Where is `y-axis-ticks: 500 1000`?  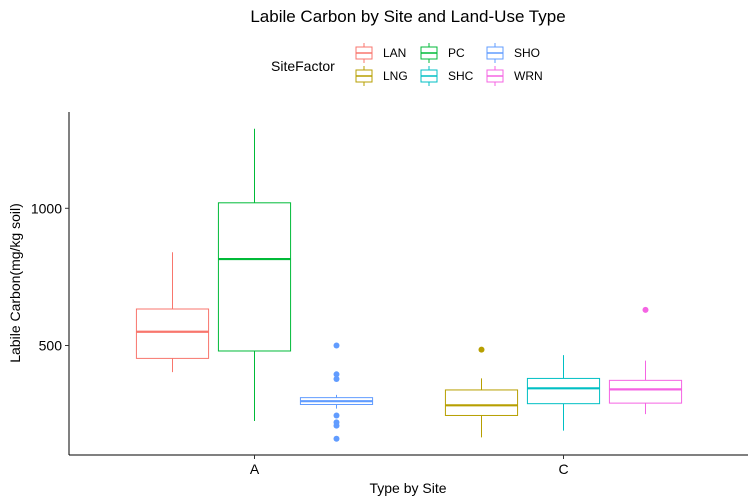 y-axis-ticks: 500 1000 is located at coordinates (50, 277).